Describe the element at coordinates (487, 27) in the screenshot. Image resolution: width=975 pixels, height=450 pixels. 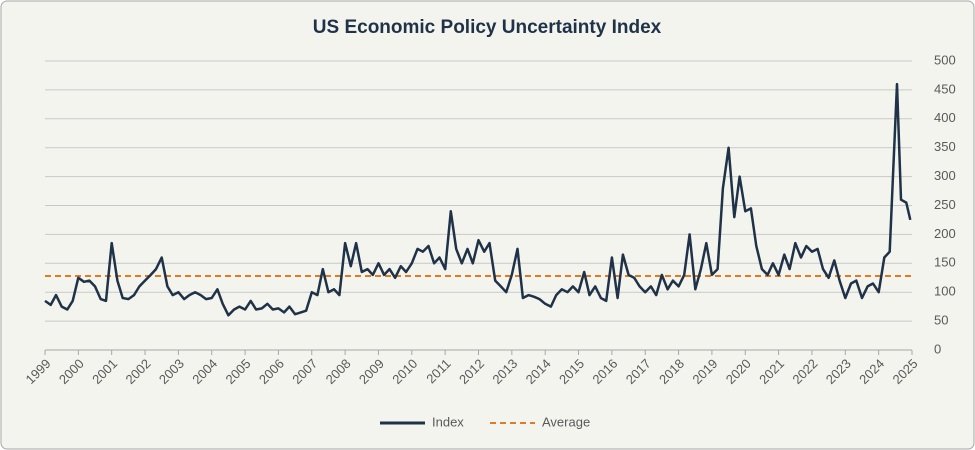
I see `chart-title: US Economic Policy Uncertainty Index` at that location.